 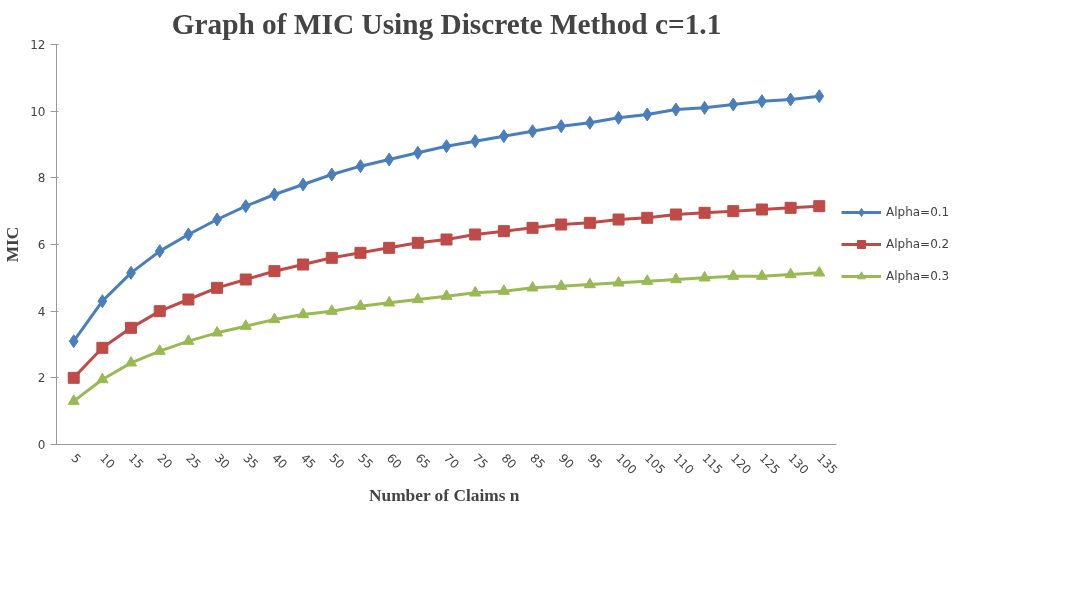 I want to click on x-axis-title: Number of Claims n, so click(x=444, y=496).